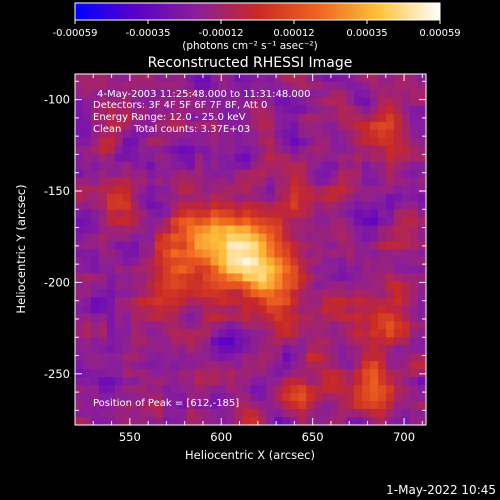  What do you see at coordinates (57, 191) in the screenshot?
I see `y-tick-label: -150` at bounding box center [57, 191].